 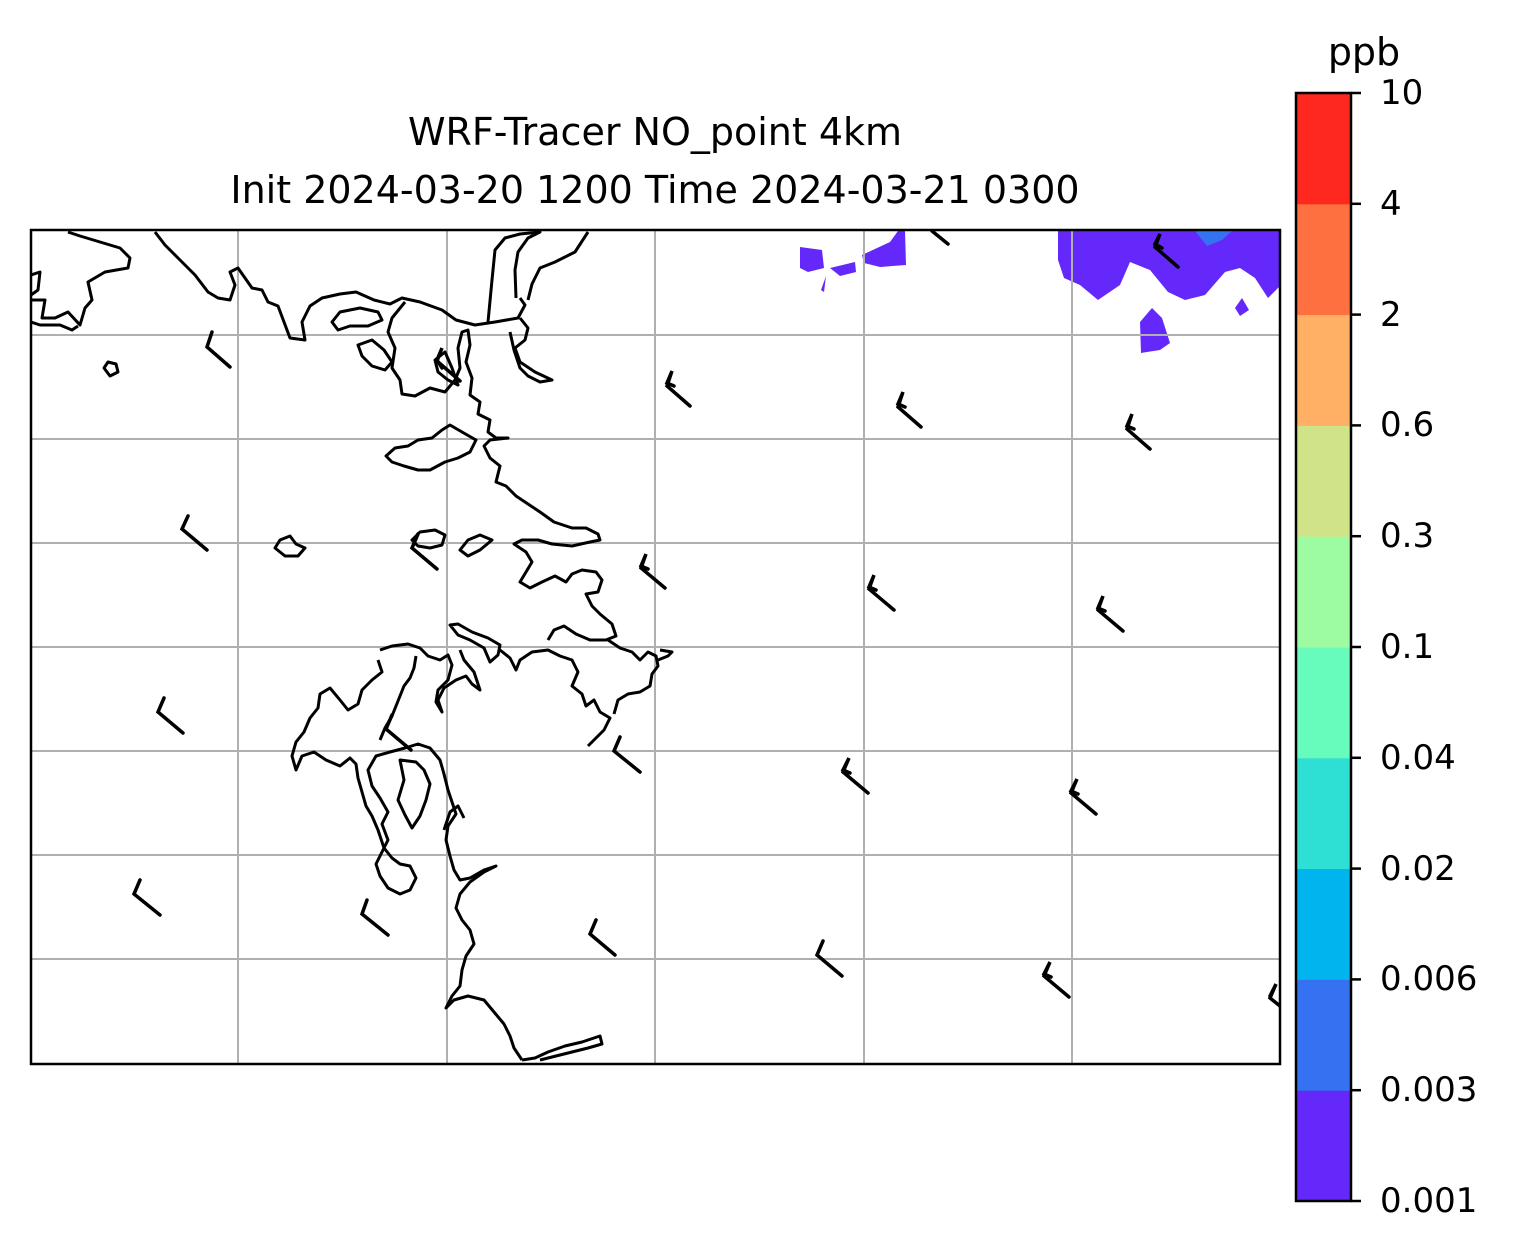 What do you see at coordinates (1040, 292) in the screenshot?
I see `tracer-plume` at bounding box center [1040, 292].